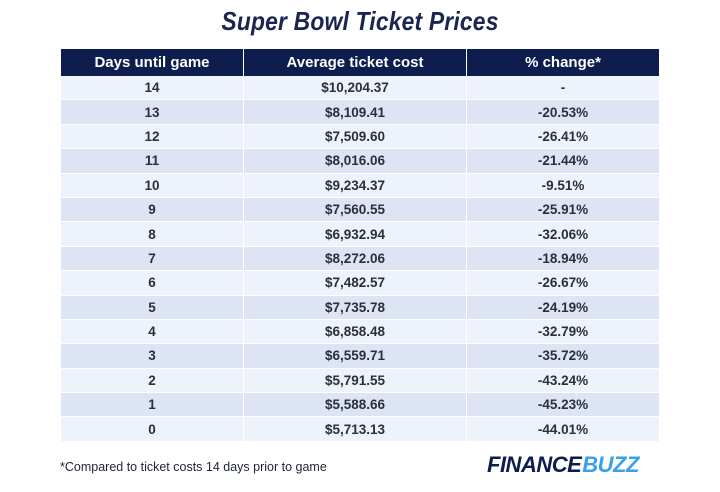  What do you see at coordinates (152, 356) in the screenshot?
I see `days-cell: 3` at bounding box center [152, 356].